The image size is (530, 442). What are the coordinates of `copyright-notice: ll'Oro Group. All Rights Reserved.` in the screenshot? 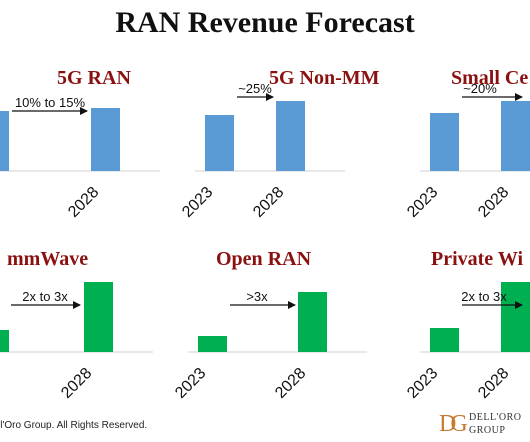 It's located at (74, 425).